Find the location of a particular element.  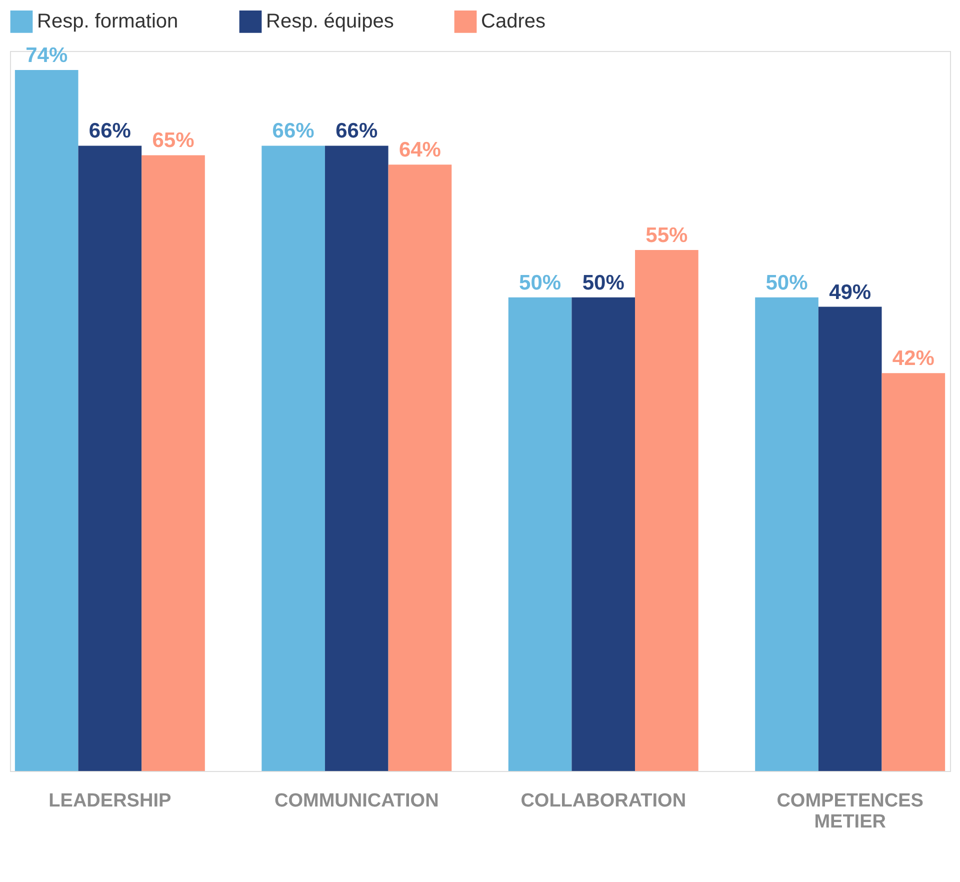

data-label: 49% is located at coordinates (850, 292).